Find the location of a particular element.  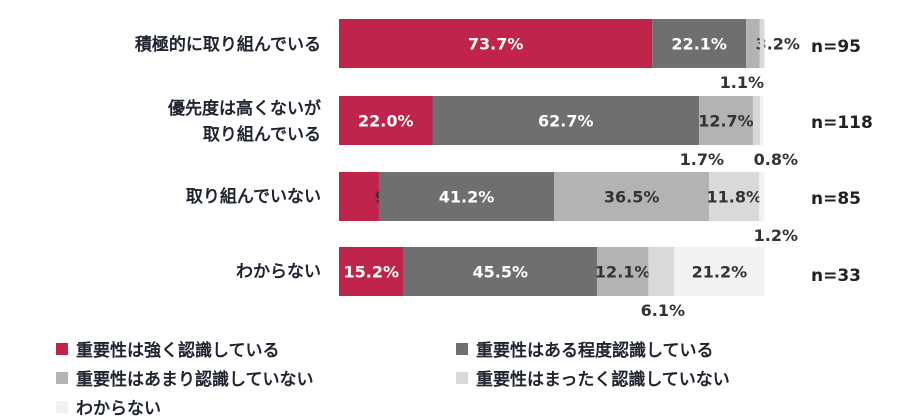

data-label: 12.1% is located at coordinates (623, 272).